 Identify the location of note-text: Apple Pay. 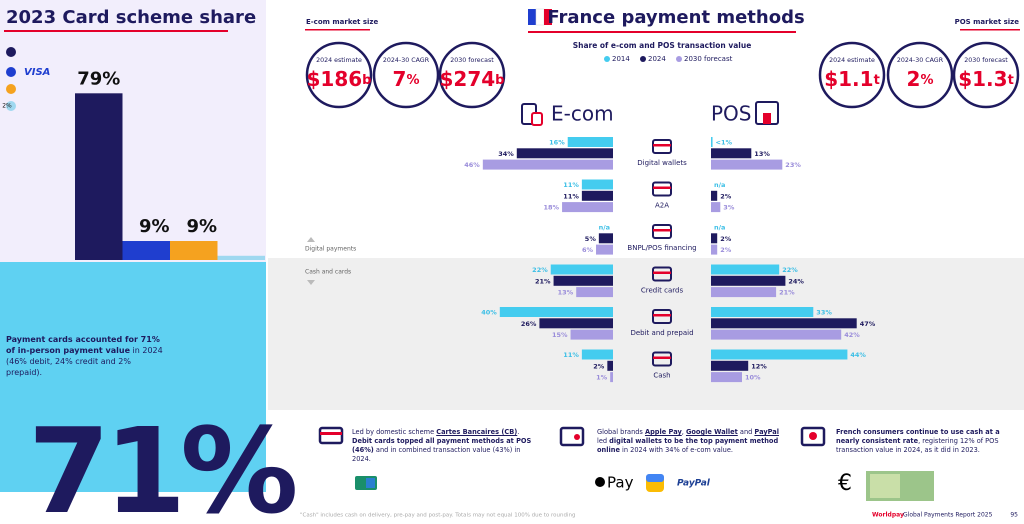
(663, 432).